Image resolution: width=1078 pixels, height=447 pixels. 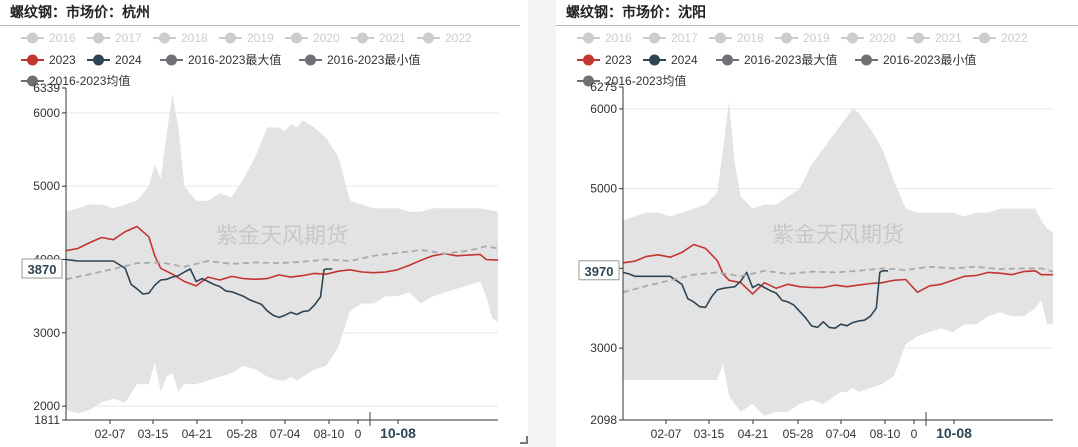 I want to click on y-tick-label: 1811, so click(x=47, y=420).